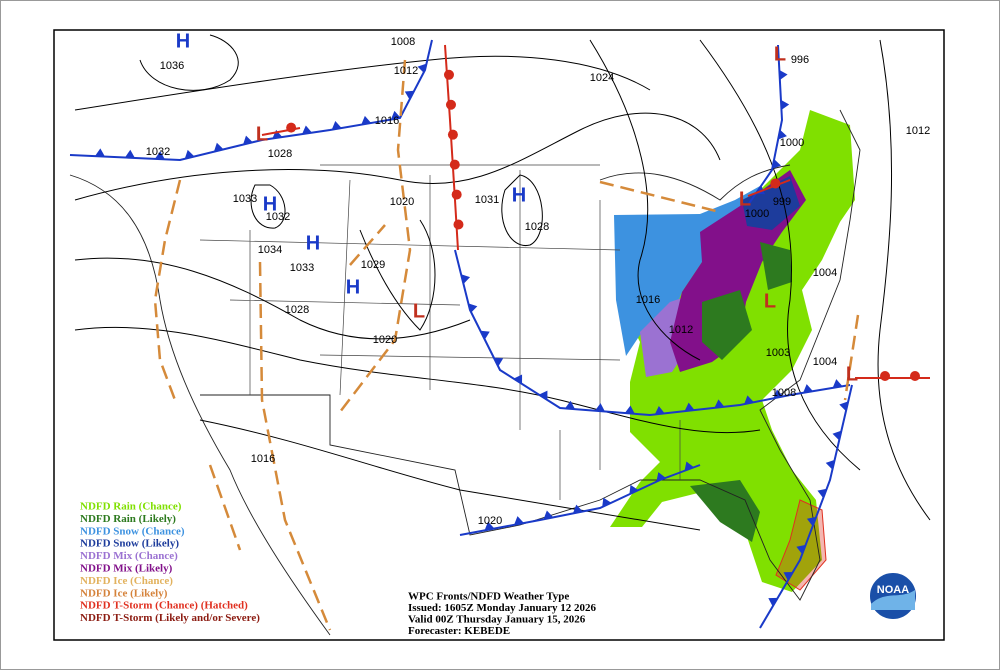 The image size is (1000, 670). What do you see at coordinates (497, 620) in the screenshot?
I see `info-line: Valid 00Z Thursday January 15, 2026` at bounding box center [497, 620].